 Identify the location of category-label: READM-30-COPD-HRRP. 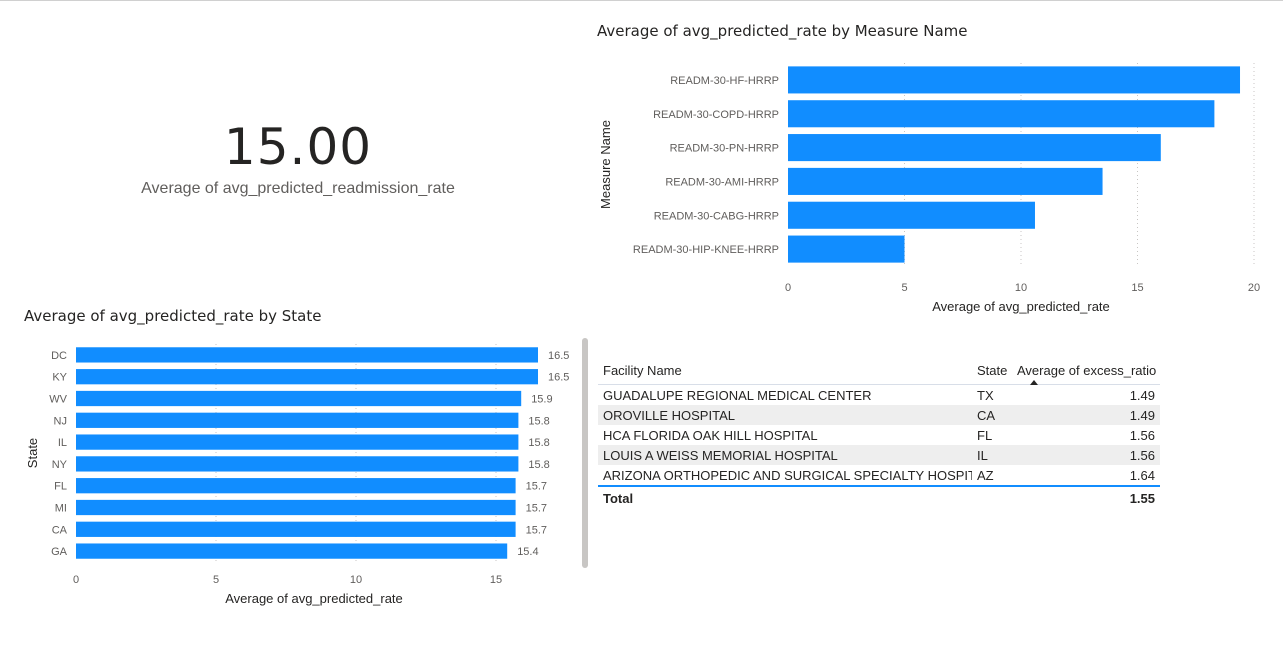
(716, 115).